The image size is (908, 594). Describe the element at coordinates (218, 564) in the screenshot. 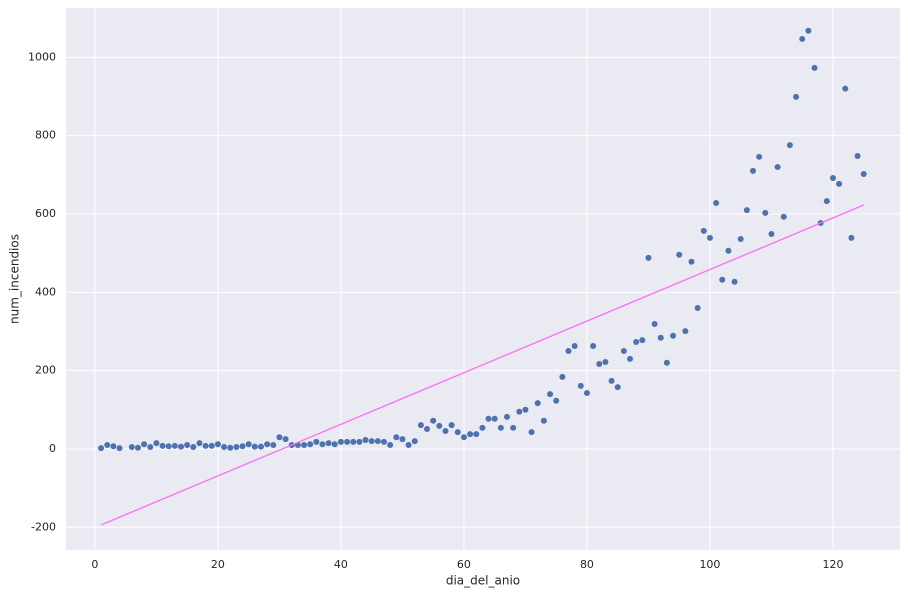

I see `x-tick-label: 20` at that location.